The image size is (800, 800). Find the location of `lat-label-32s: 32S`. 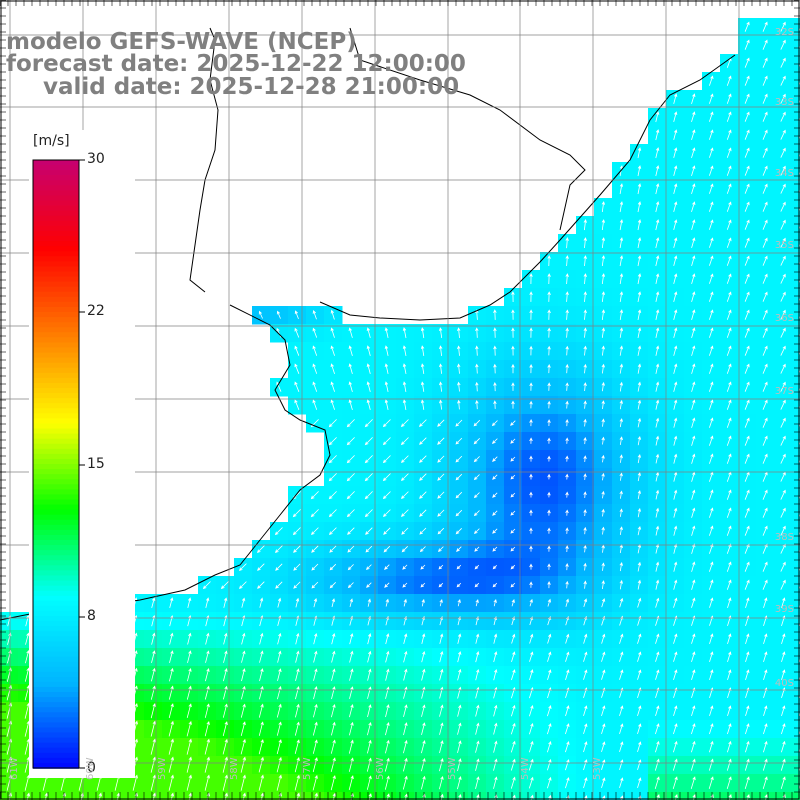

lat-label-32s: 32S is located at coordinates (784, 32).